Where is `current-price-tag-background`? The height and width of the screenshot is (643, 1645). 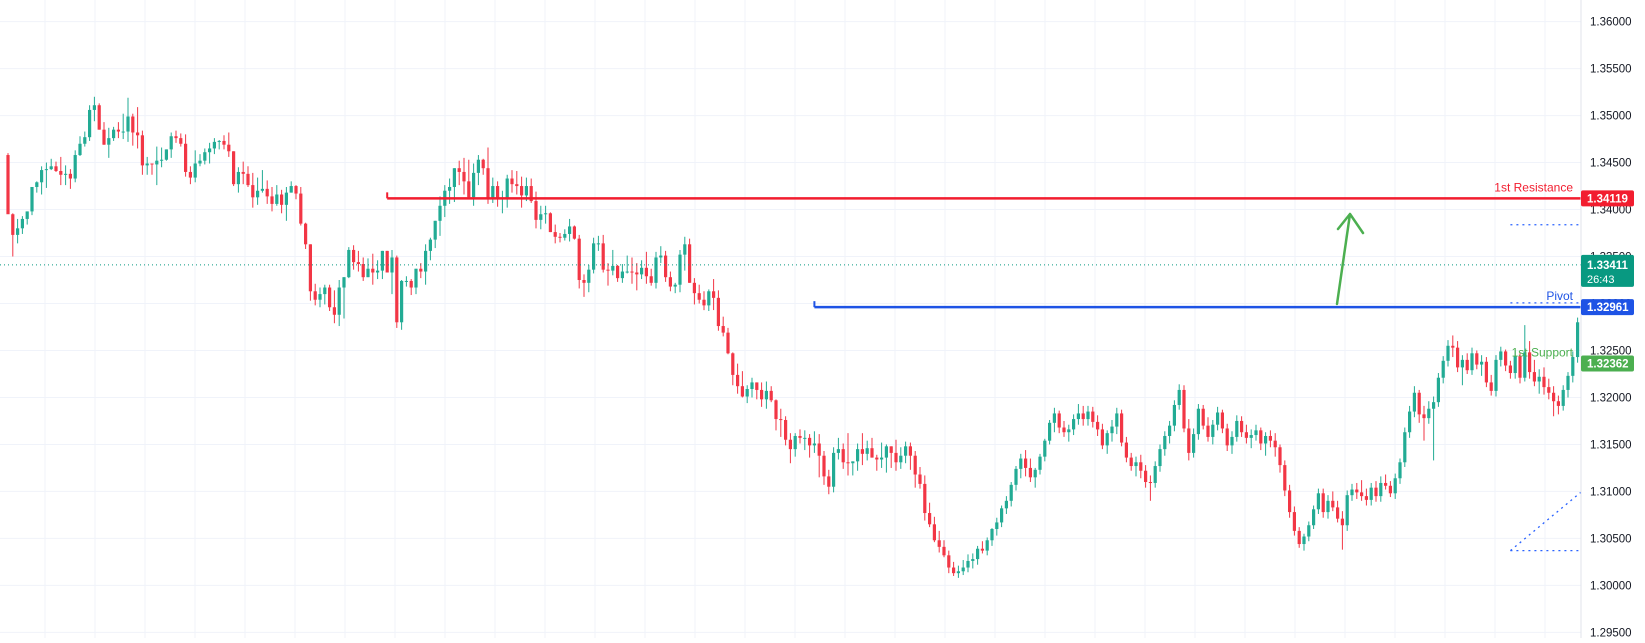 current-price-tag-background is located at coordinates (1607, 270).